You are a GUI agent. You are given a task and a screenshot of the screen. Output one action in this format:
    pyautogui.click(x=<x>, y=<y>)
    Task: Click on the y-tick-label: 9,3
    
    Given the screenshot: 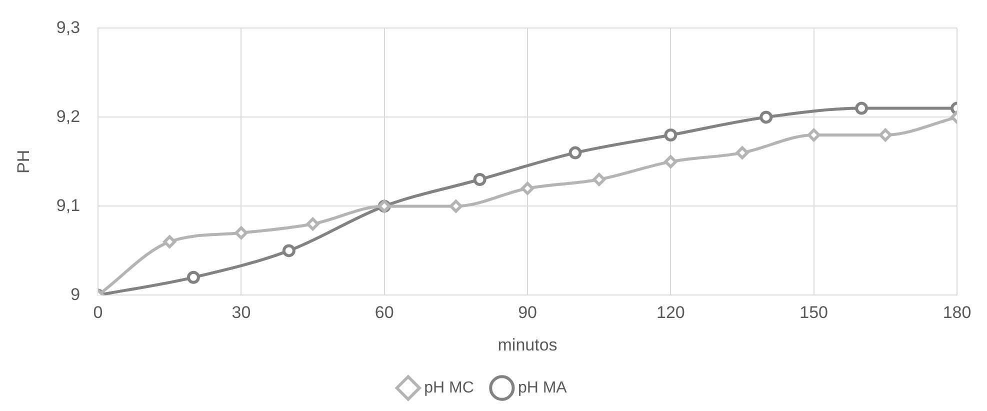 What is the action you would take?
    pyautogui.click(x=68, y=27)
    